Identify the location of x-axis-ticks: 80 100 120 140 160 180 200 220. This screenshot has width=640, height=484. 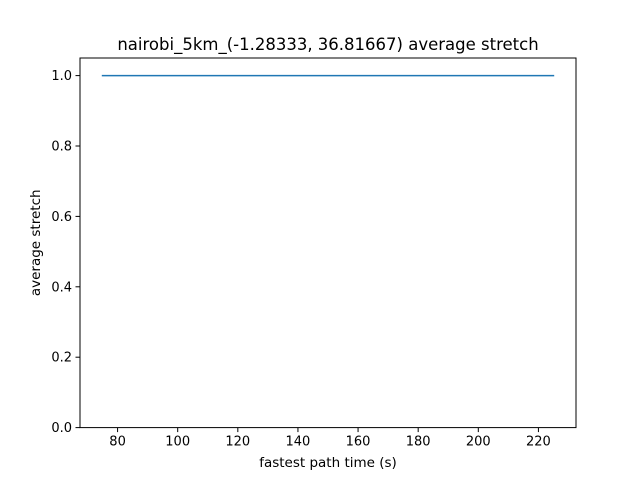
(330, 438).